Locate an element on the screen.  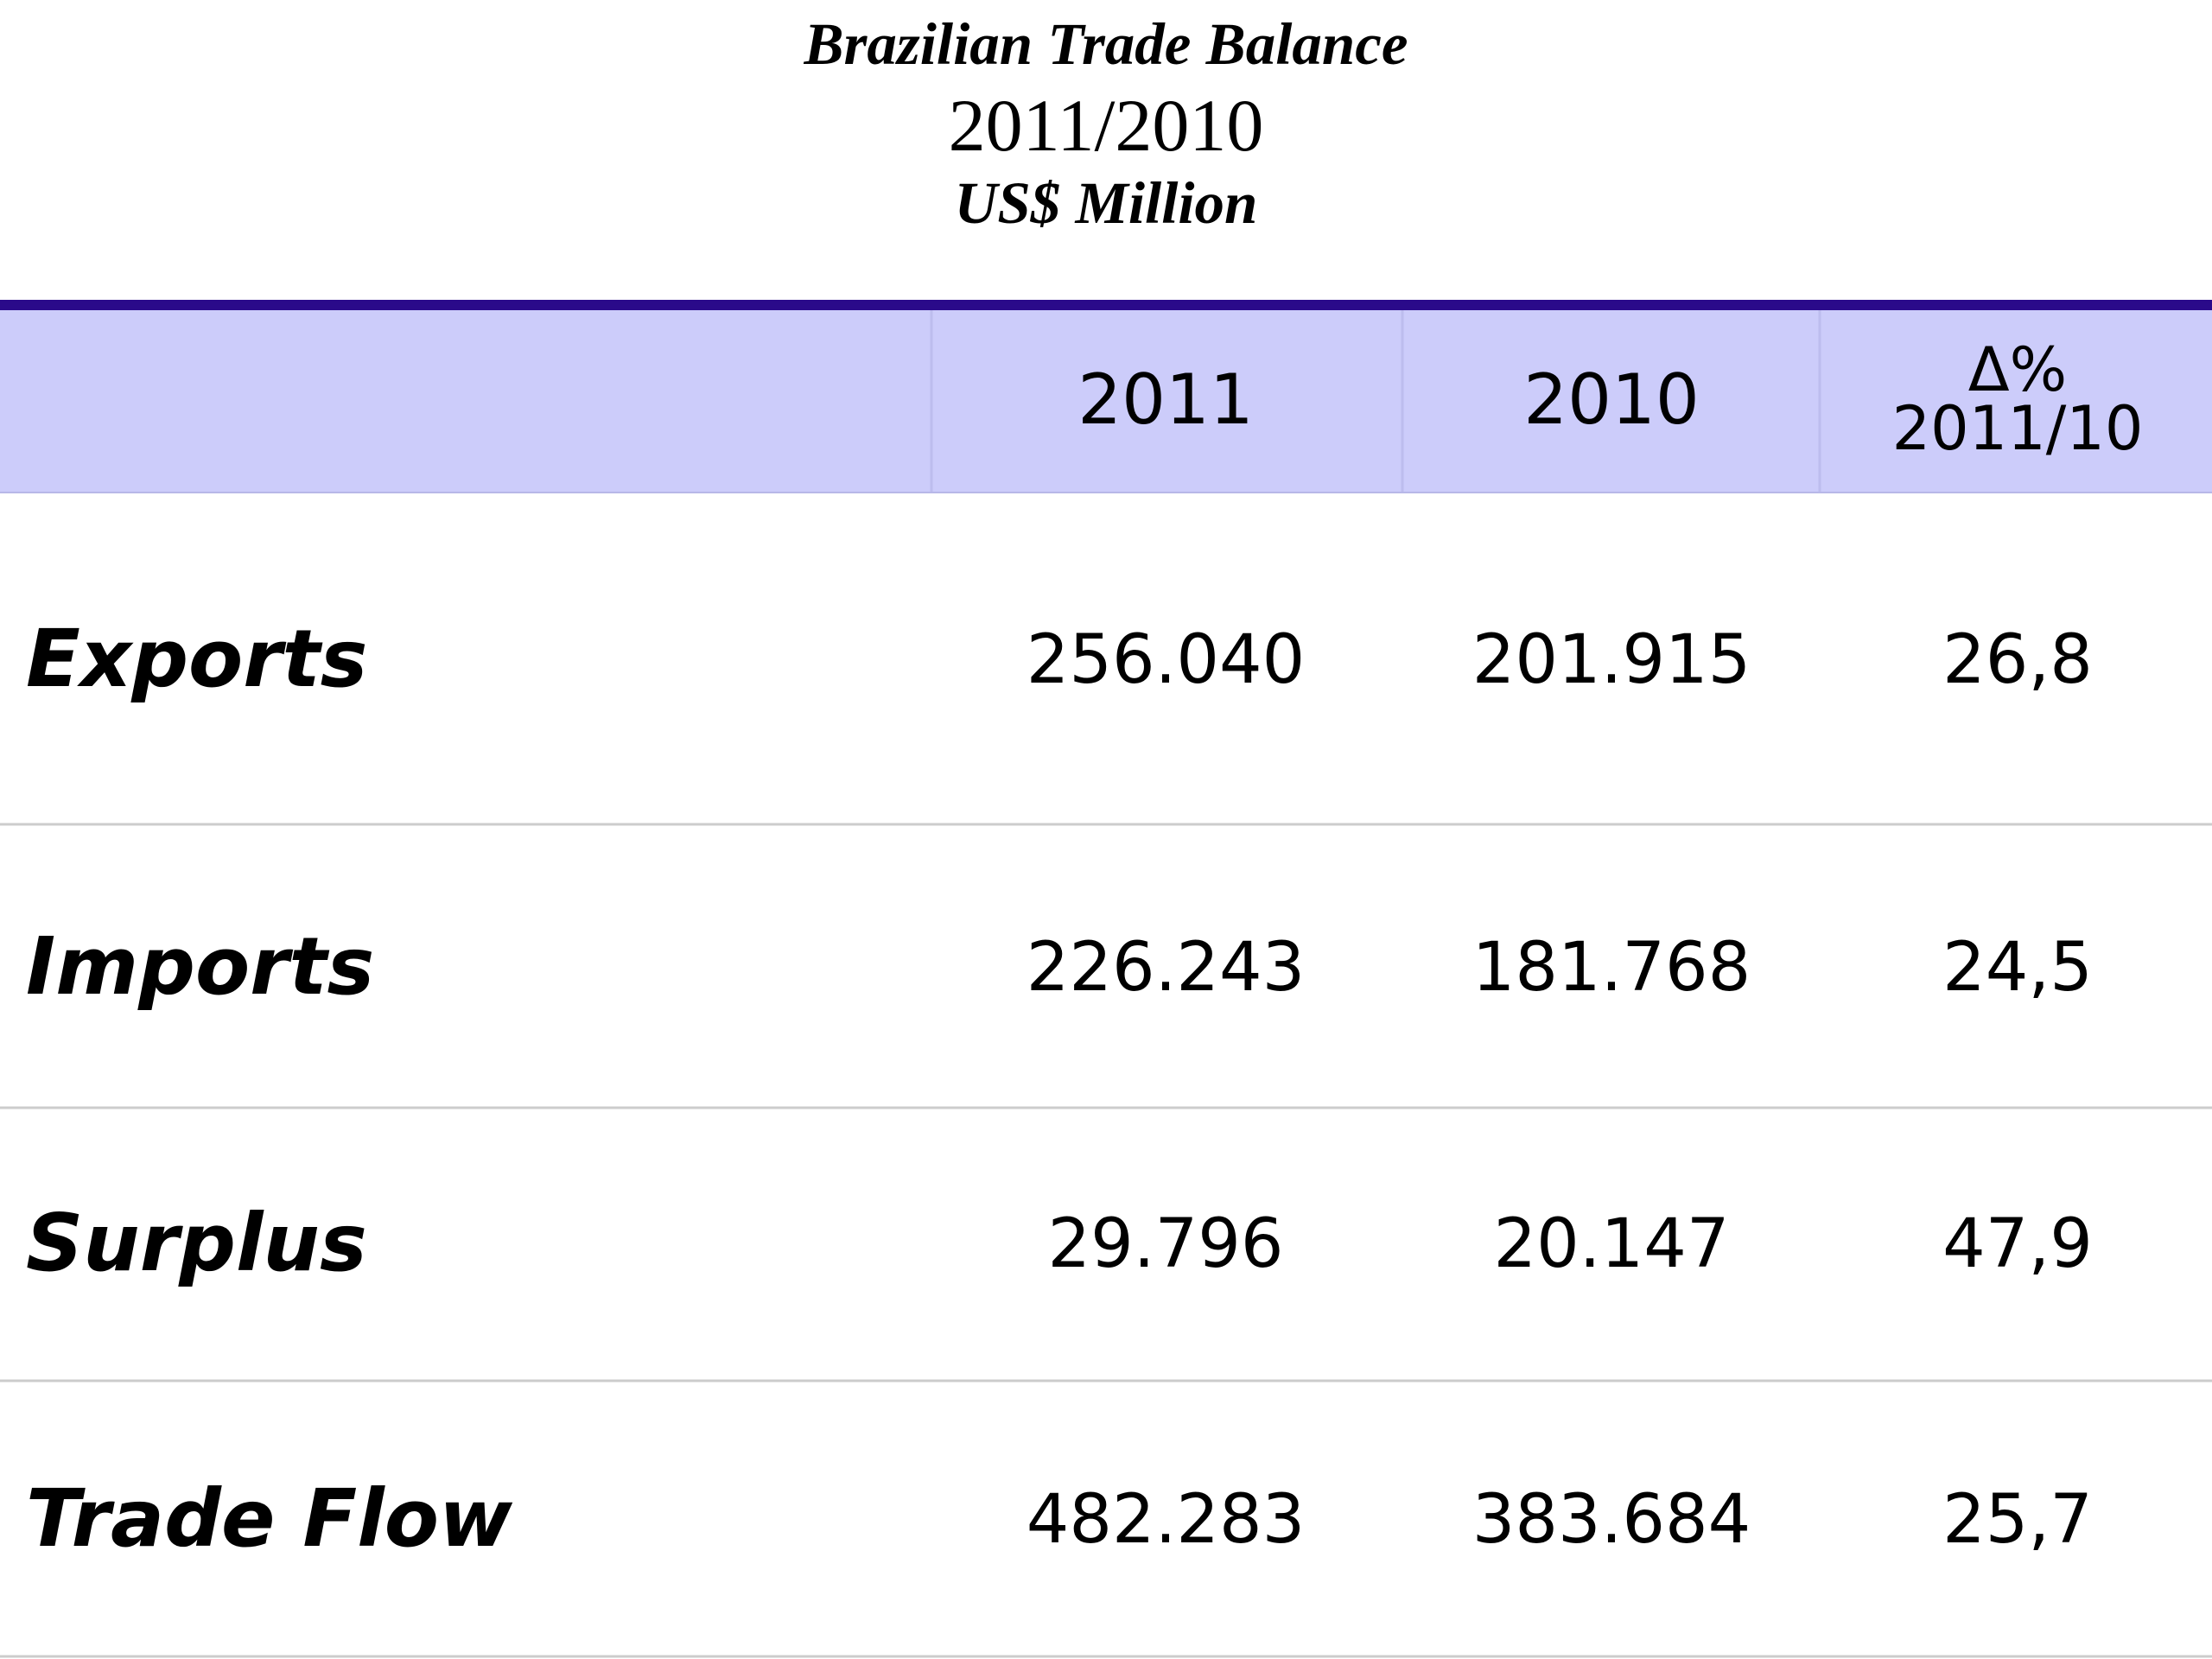
table-row: Exports 256.040 201.915 26,8 is located at coordinates (1106, 719).